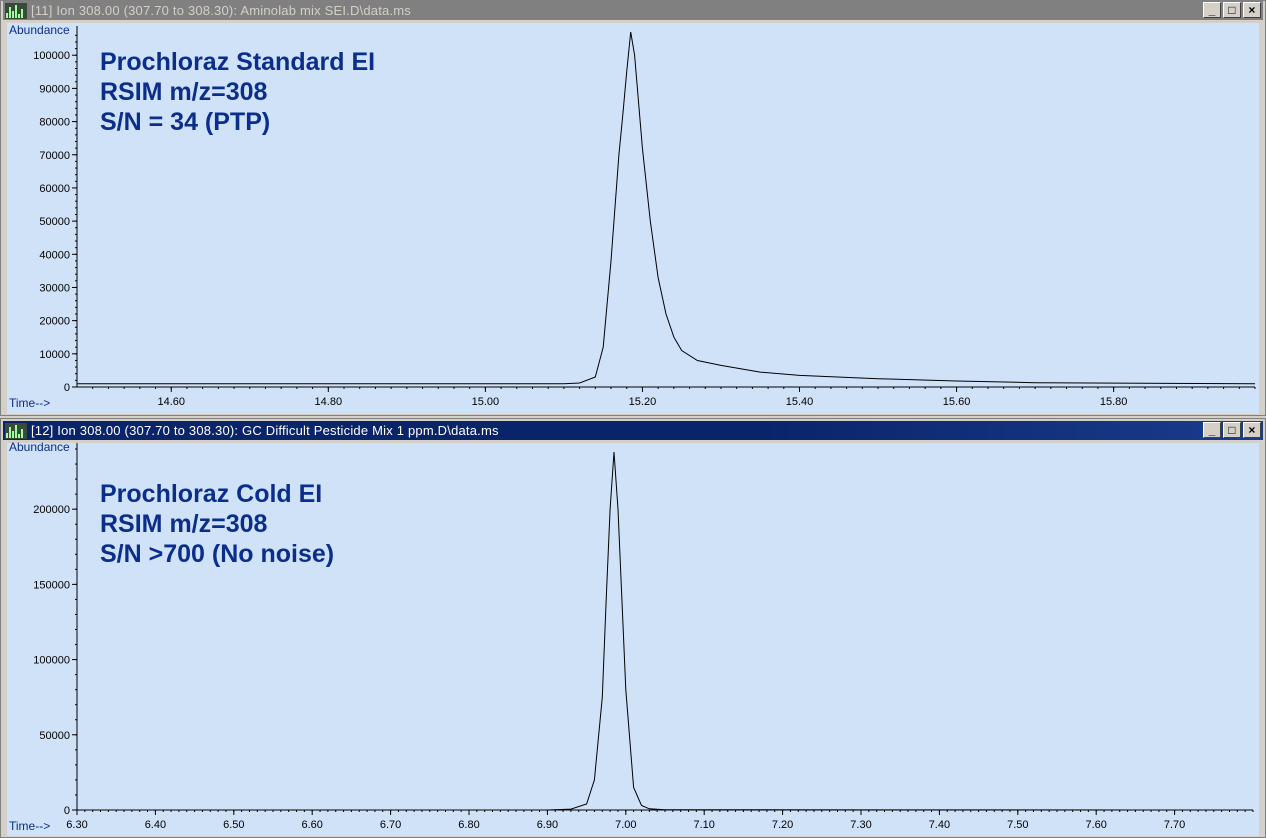 The width and height of the screenshot is (1266, 838). What do you see at coordinates (1095, 825) in the screenshot?
I see `x-tick-label: 7.60` at bounding box center [1095, 825].